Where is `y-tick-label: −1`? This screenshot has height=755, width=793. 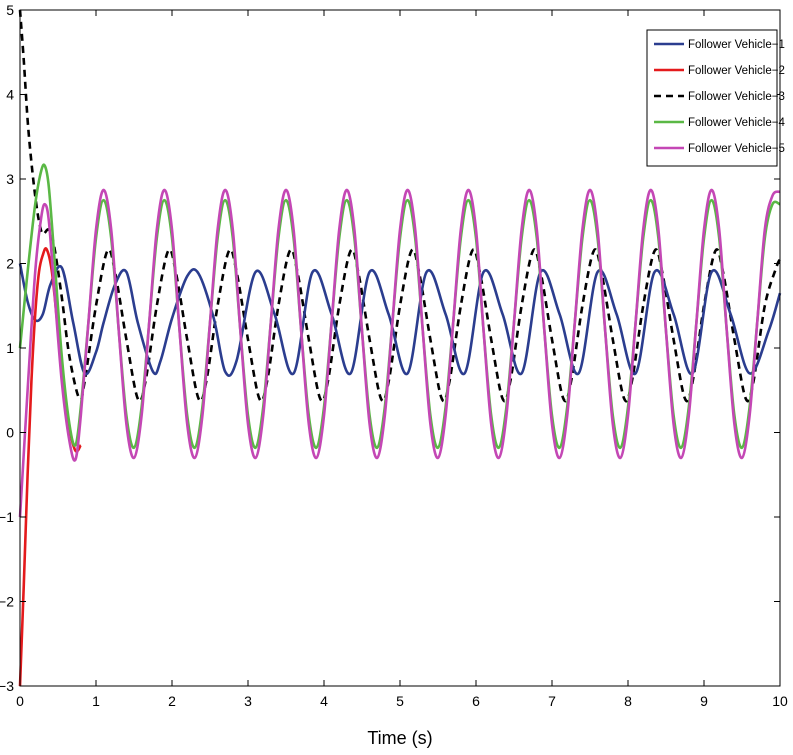
y-tick-label: −1 is located at coordinates (7, 517).